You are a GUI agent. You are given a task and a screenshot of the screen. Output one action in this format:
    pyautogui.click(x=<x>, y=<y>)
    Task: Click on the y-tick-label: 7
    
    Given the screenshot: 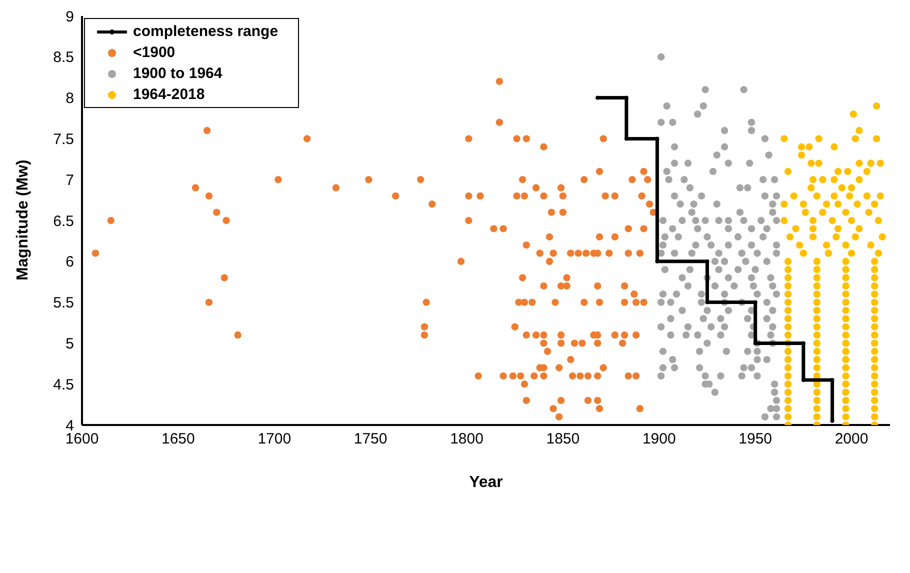 What is the action you would take?
    pyautogui.click(x=70, y=180)
    